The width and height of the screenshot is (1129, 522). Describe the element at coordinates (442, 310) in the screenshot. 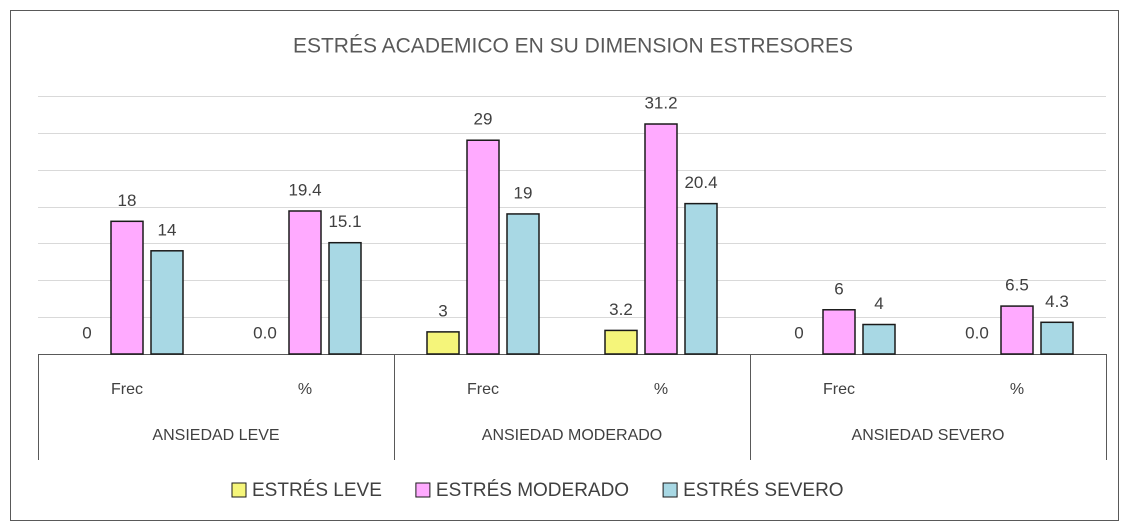

I see `data-label: 3` at that location.